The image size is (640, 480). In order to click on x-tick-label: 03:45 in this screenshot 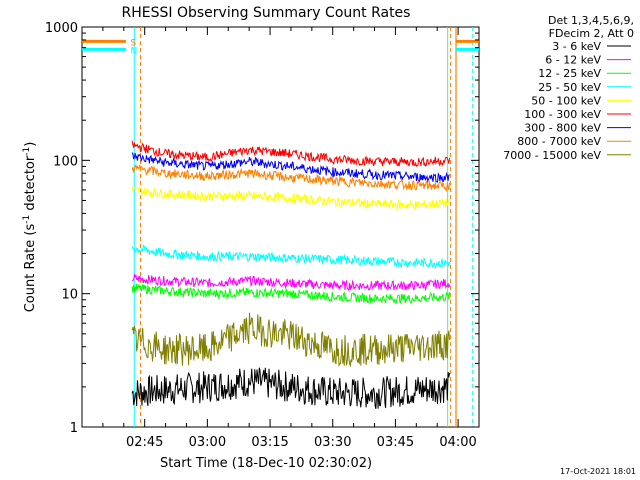, I will do `click(395, 442)`.